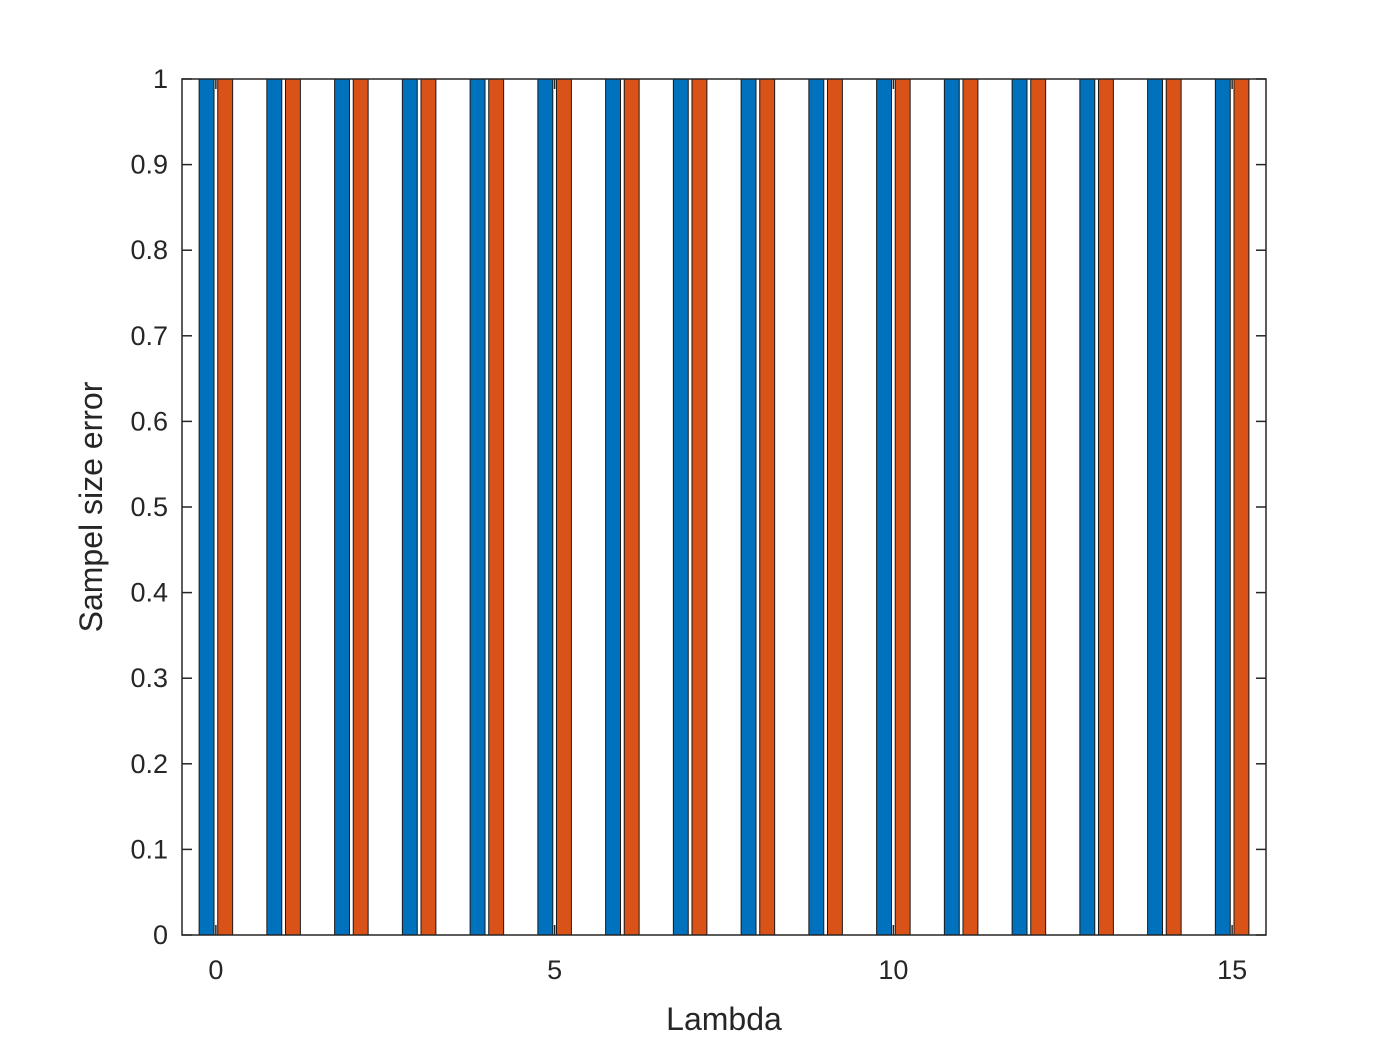 The width and height of the screenshot is (1400, 1050). What do you see at coordinates (149, 593) in the screenshot?
I see `y-tick-label: 0.4` at bounding box center [149, 593].